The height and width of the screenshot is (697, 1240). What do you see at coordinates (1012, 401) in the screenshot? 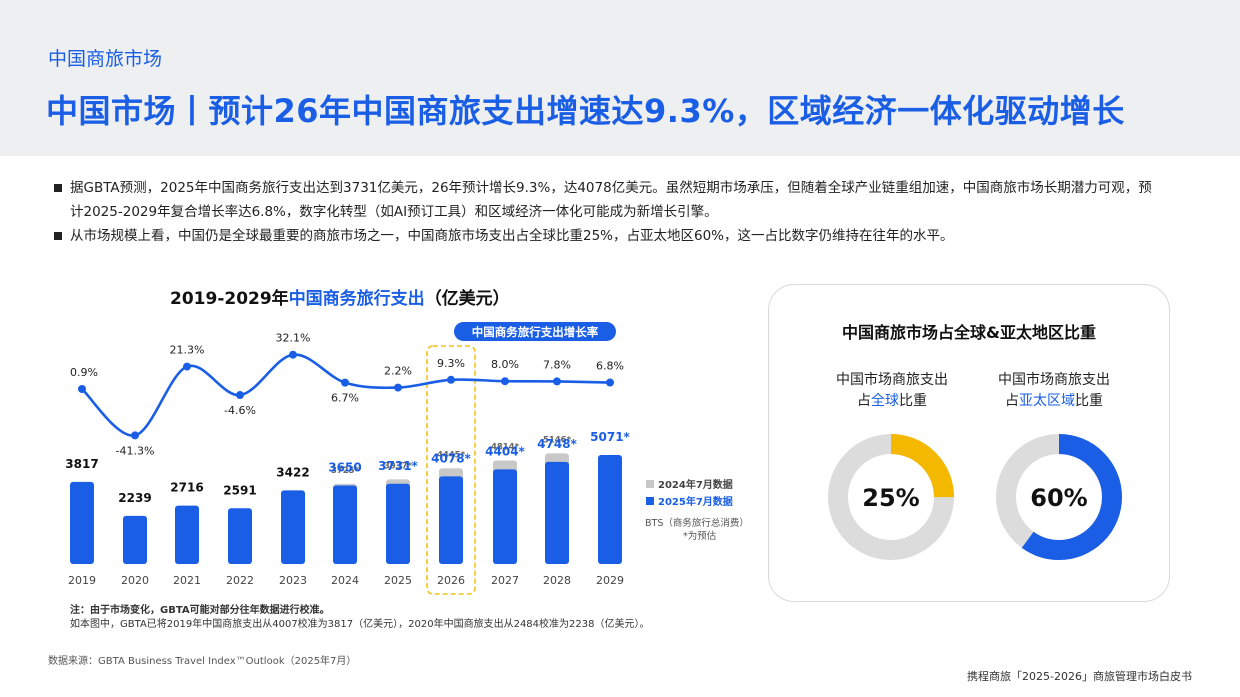
I see `label-pre: 占` at bounding box center [1012, 401].